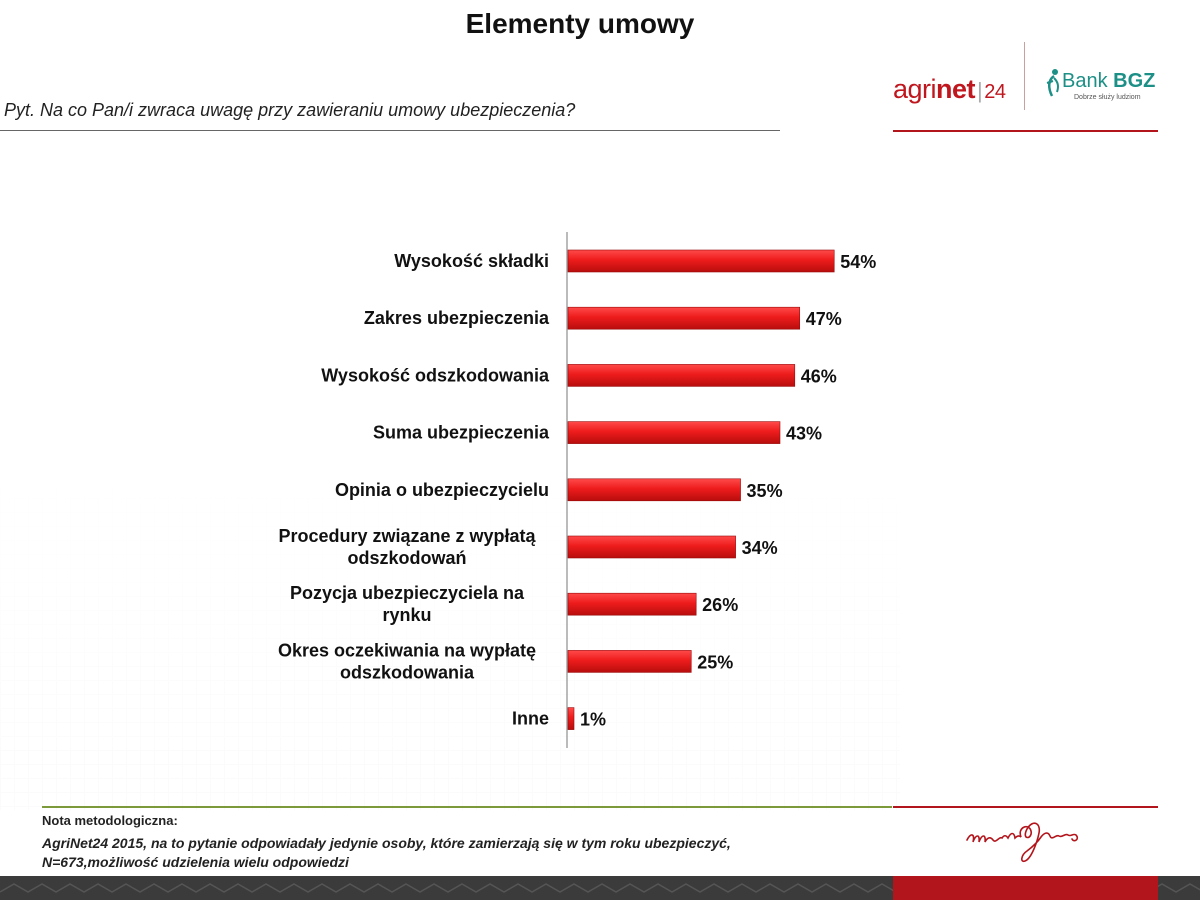 This screenshot has height=900, width=1200. I want to click on logo-divider, so click(1024, 76).